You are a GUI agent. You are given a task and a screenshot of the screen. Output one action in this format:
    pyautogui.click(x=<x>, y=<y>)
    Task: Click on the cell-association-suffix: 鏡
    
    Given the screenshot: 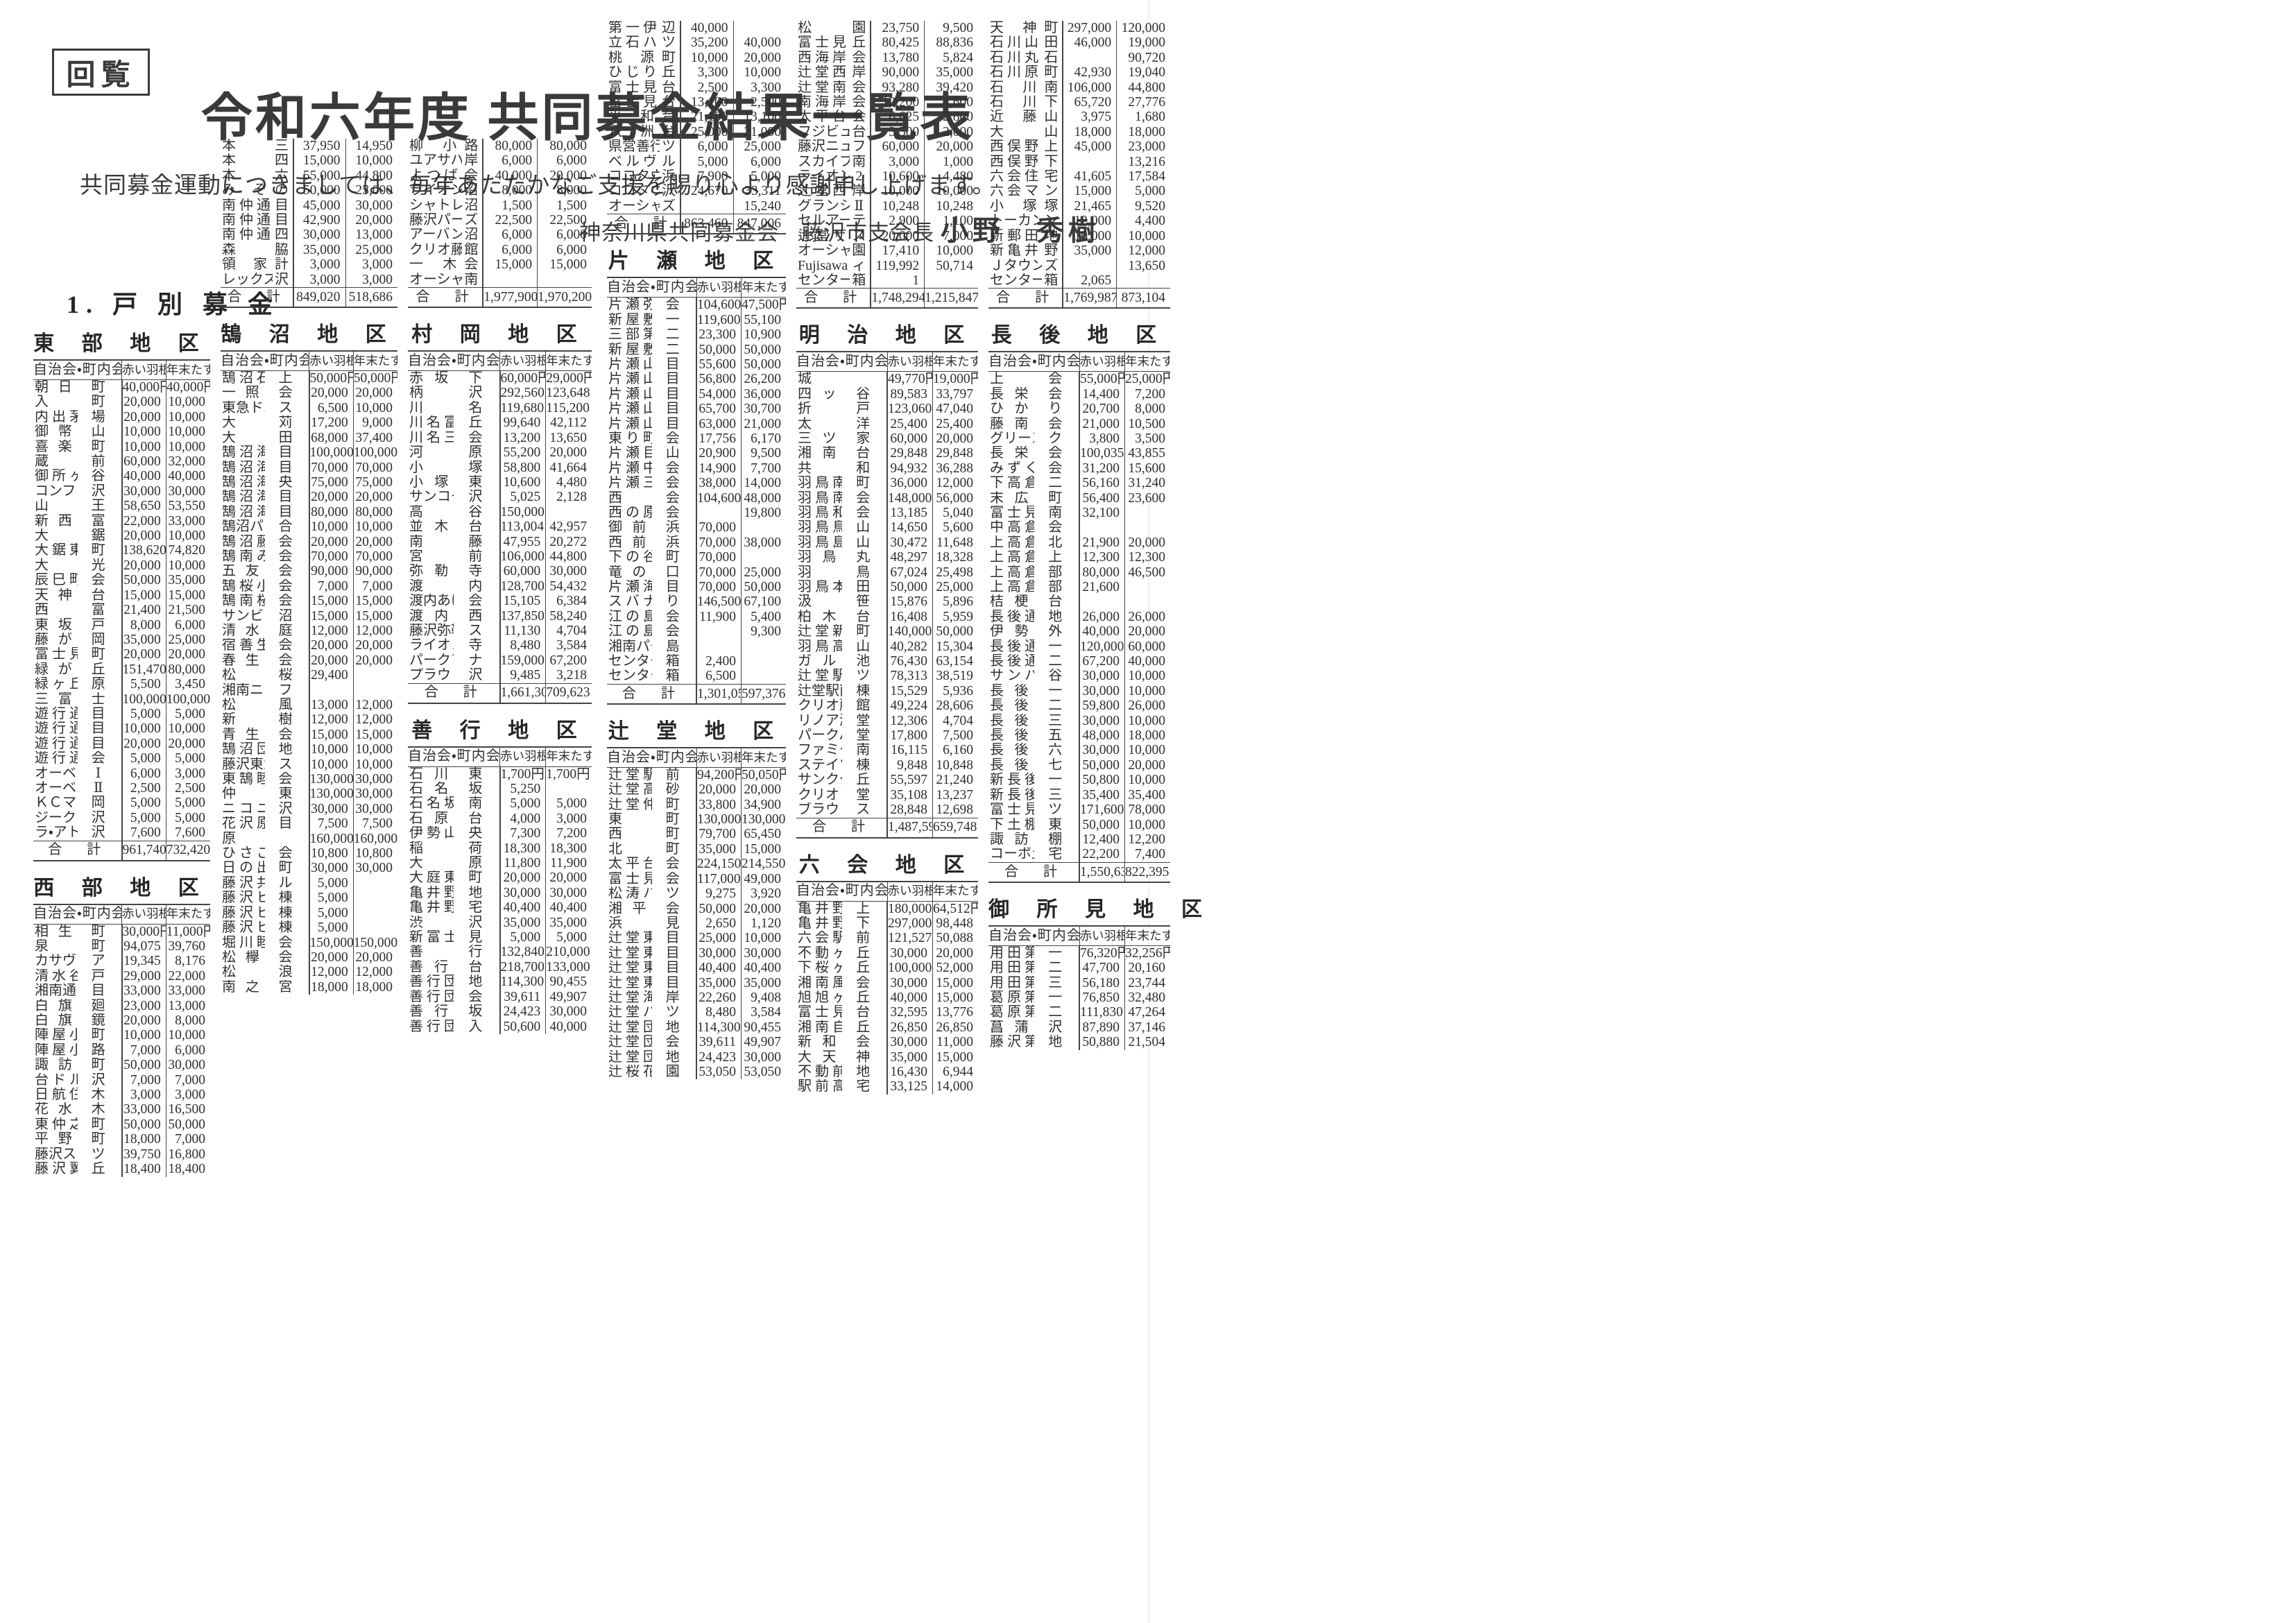 What is the action you would take?
    pyautogui.click(x=100, y=1021)
    